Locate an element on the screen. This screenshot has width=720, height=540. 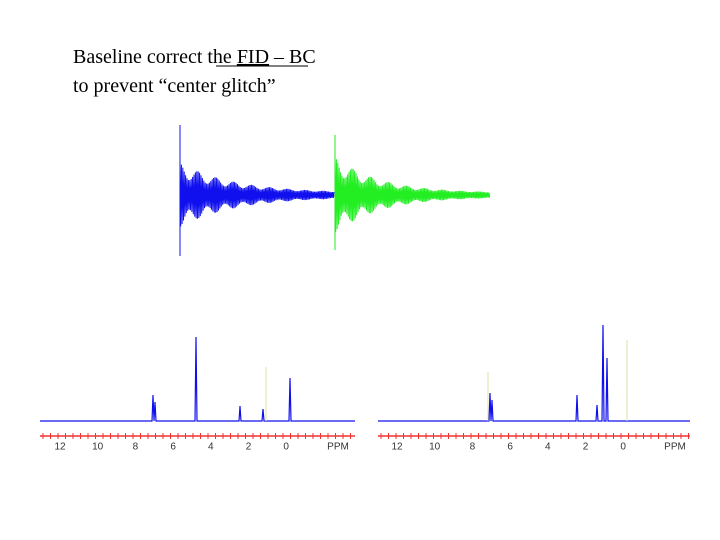
heading-line-2: to prevent “center glitch” is located at coordinates (174, 86).